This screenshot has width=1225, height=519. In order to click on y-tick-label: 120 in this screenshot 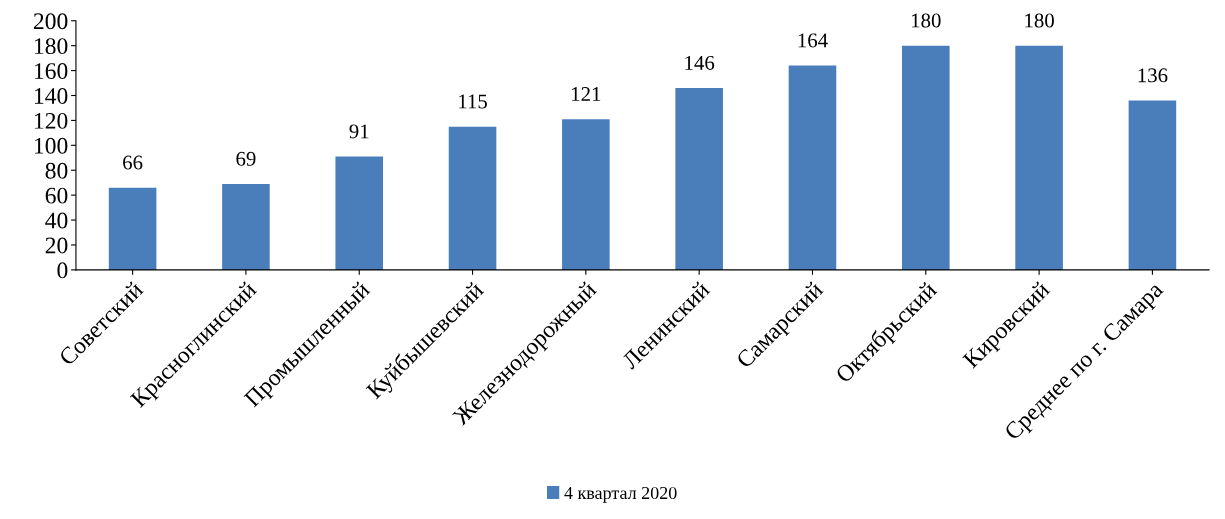, I will do `click(51, 120)`.